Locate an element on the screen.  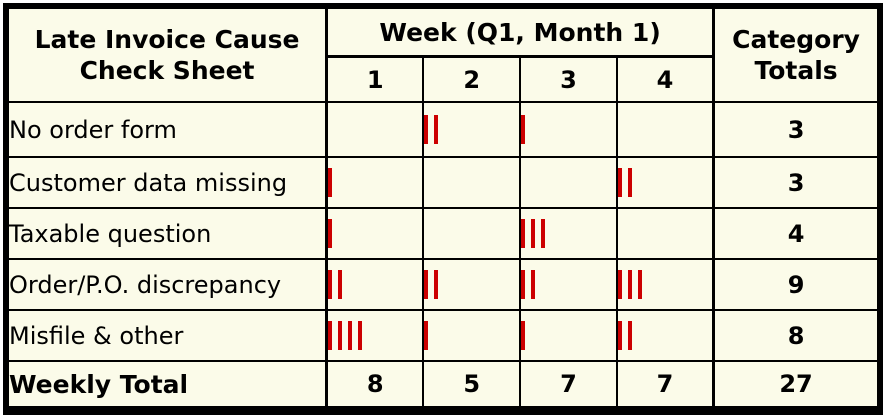
table-row-no-order-form: No order form 3 is located at coordinates (443, 129).